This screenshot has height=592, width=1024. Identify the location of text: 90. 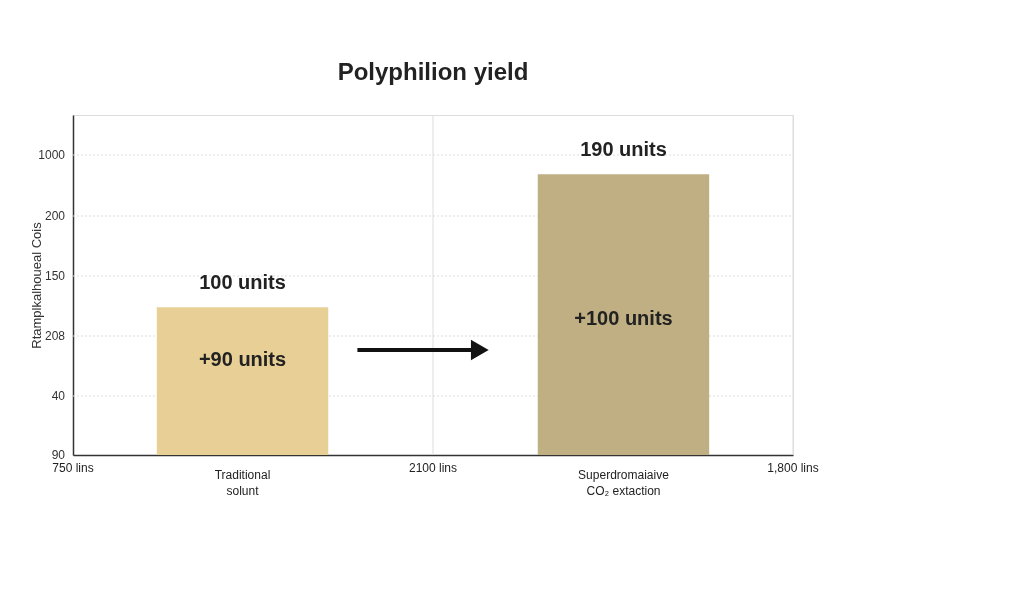
(58, 455).